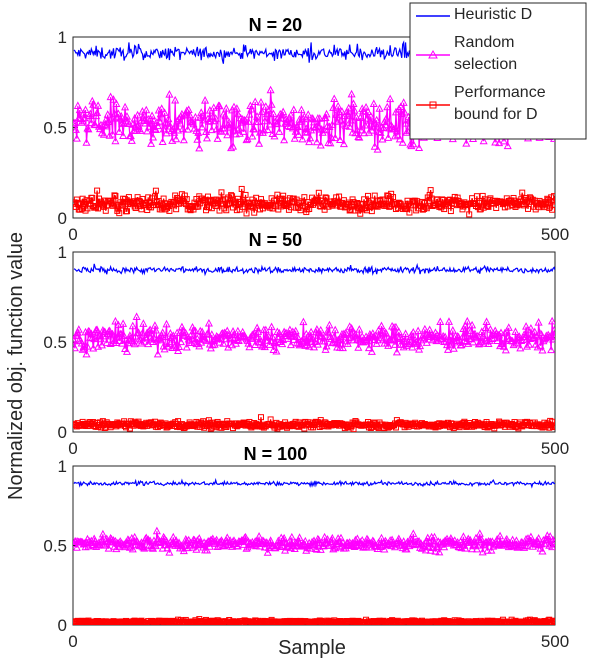 The width and height of the screenshot is (598, 669). Describe the element at coordinates (474, 14) in the screenshot. I see `legend-entry-1: Heuristic D` at that location.